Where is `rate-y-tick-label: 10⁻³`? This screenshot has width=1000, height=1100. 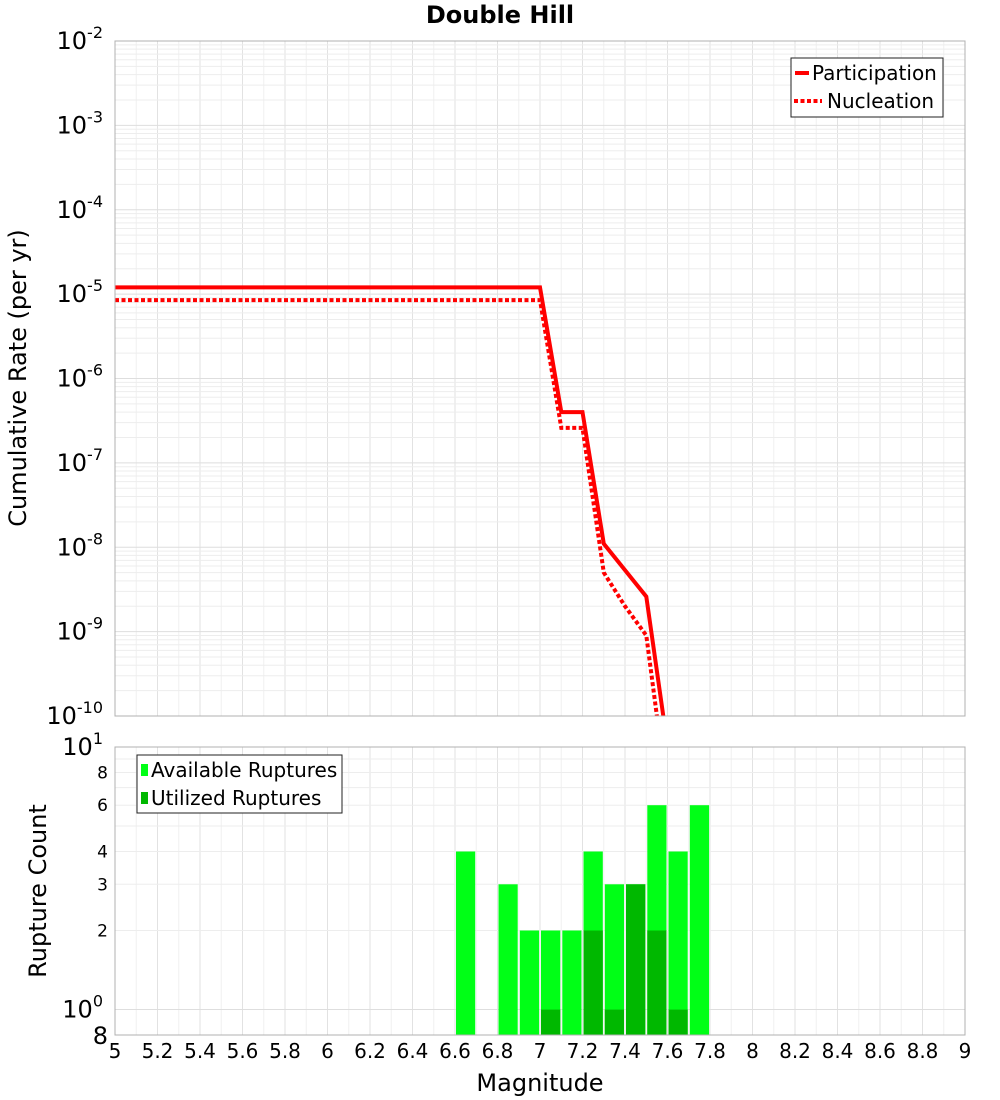
rate-y-tick-label: 10⁻³ is located at coordinates (80, 123).